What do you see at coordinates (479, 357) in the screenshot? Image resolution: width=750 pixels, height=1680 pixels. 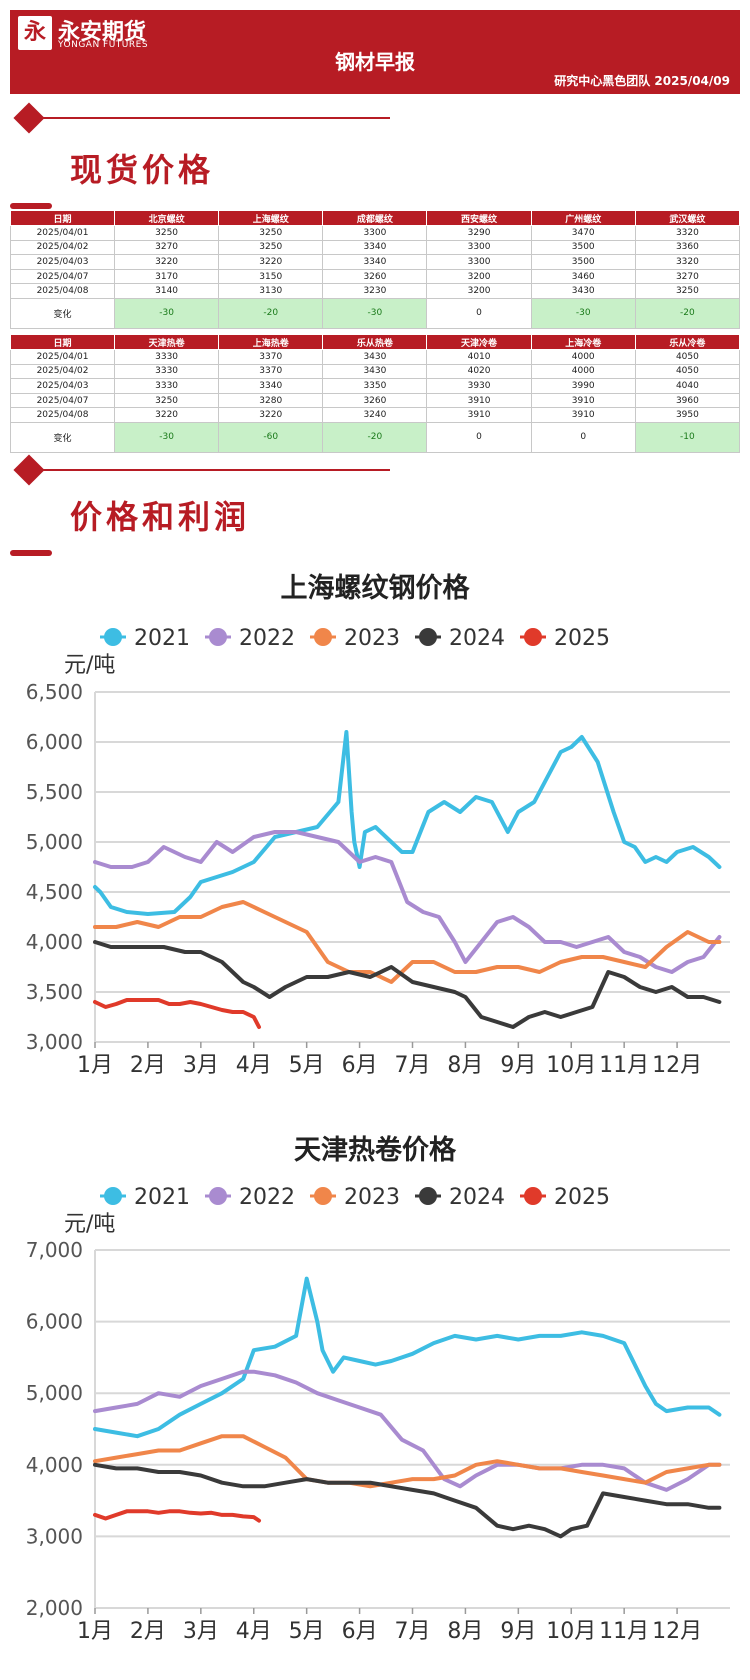 I see `table-cell: 4010` at bounding box center [479, 357].